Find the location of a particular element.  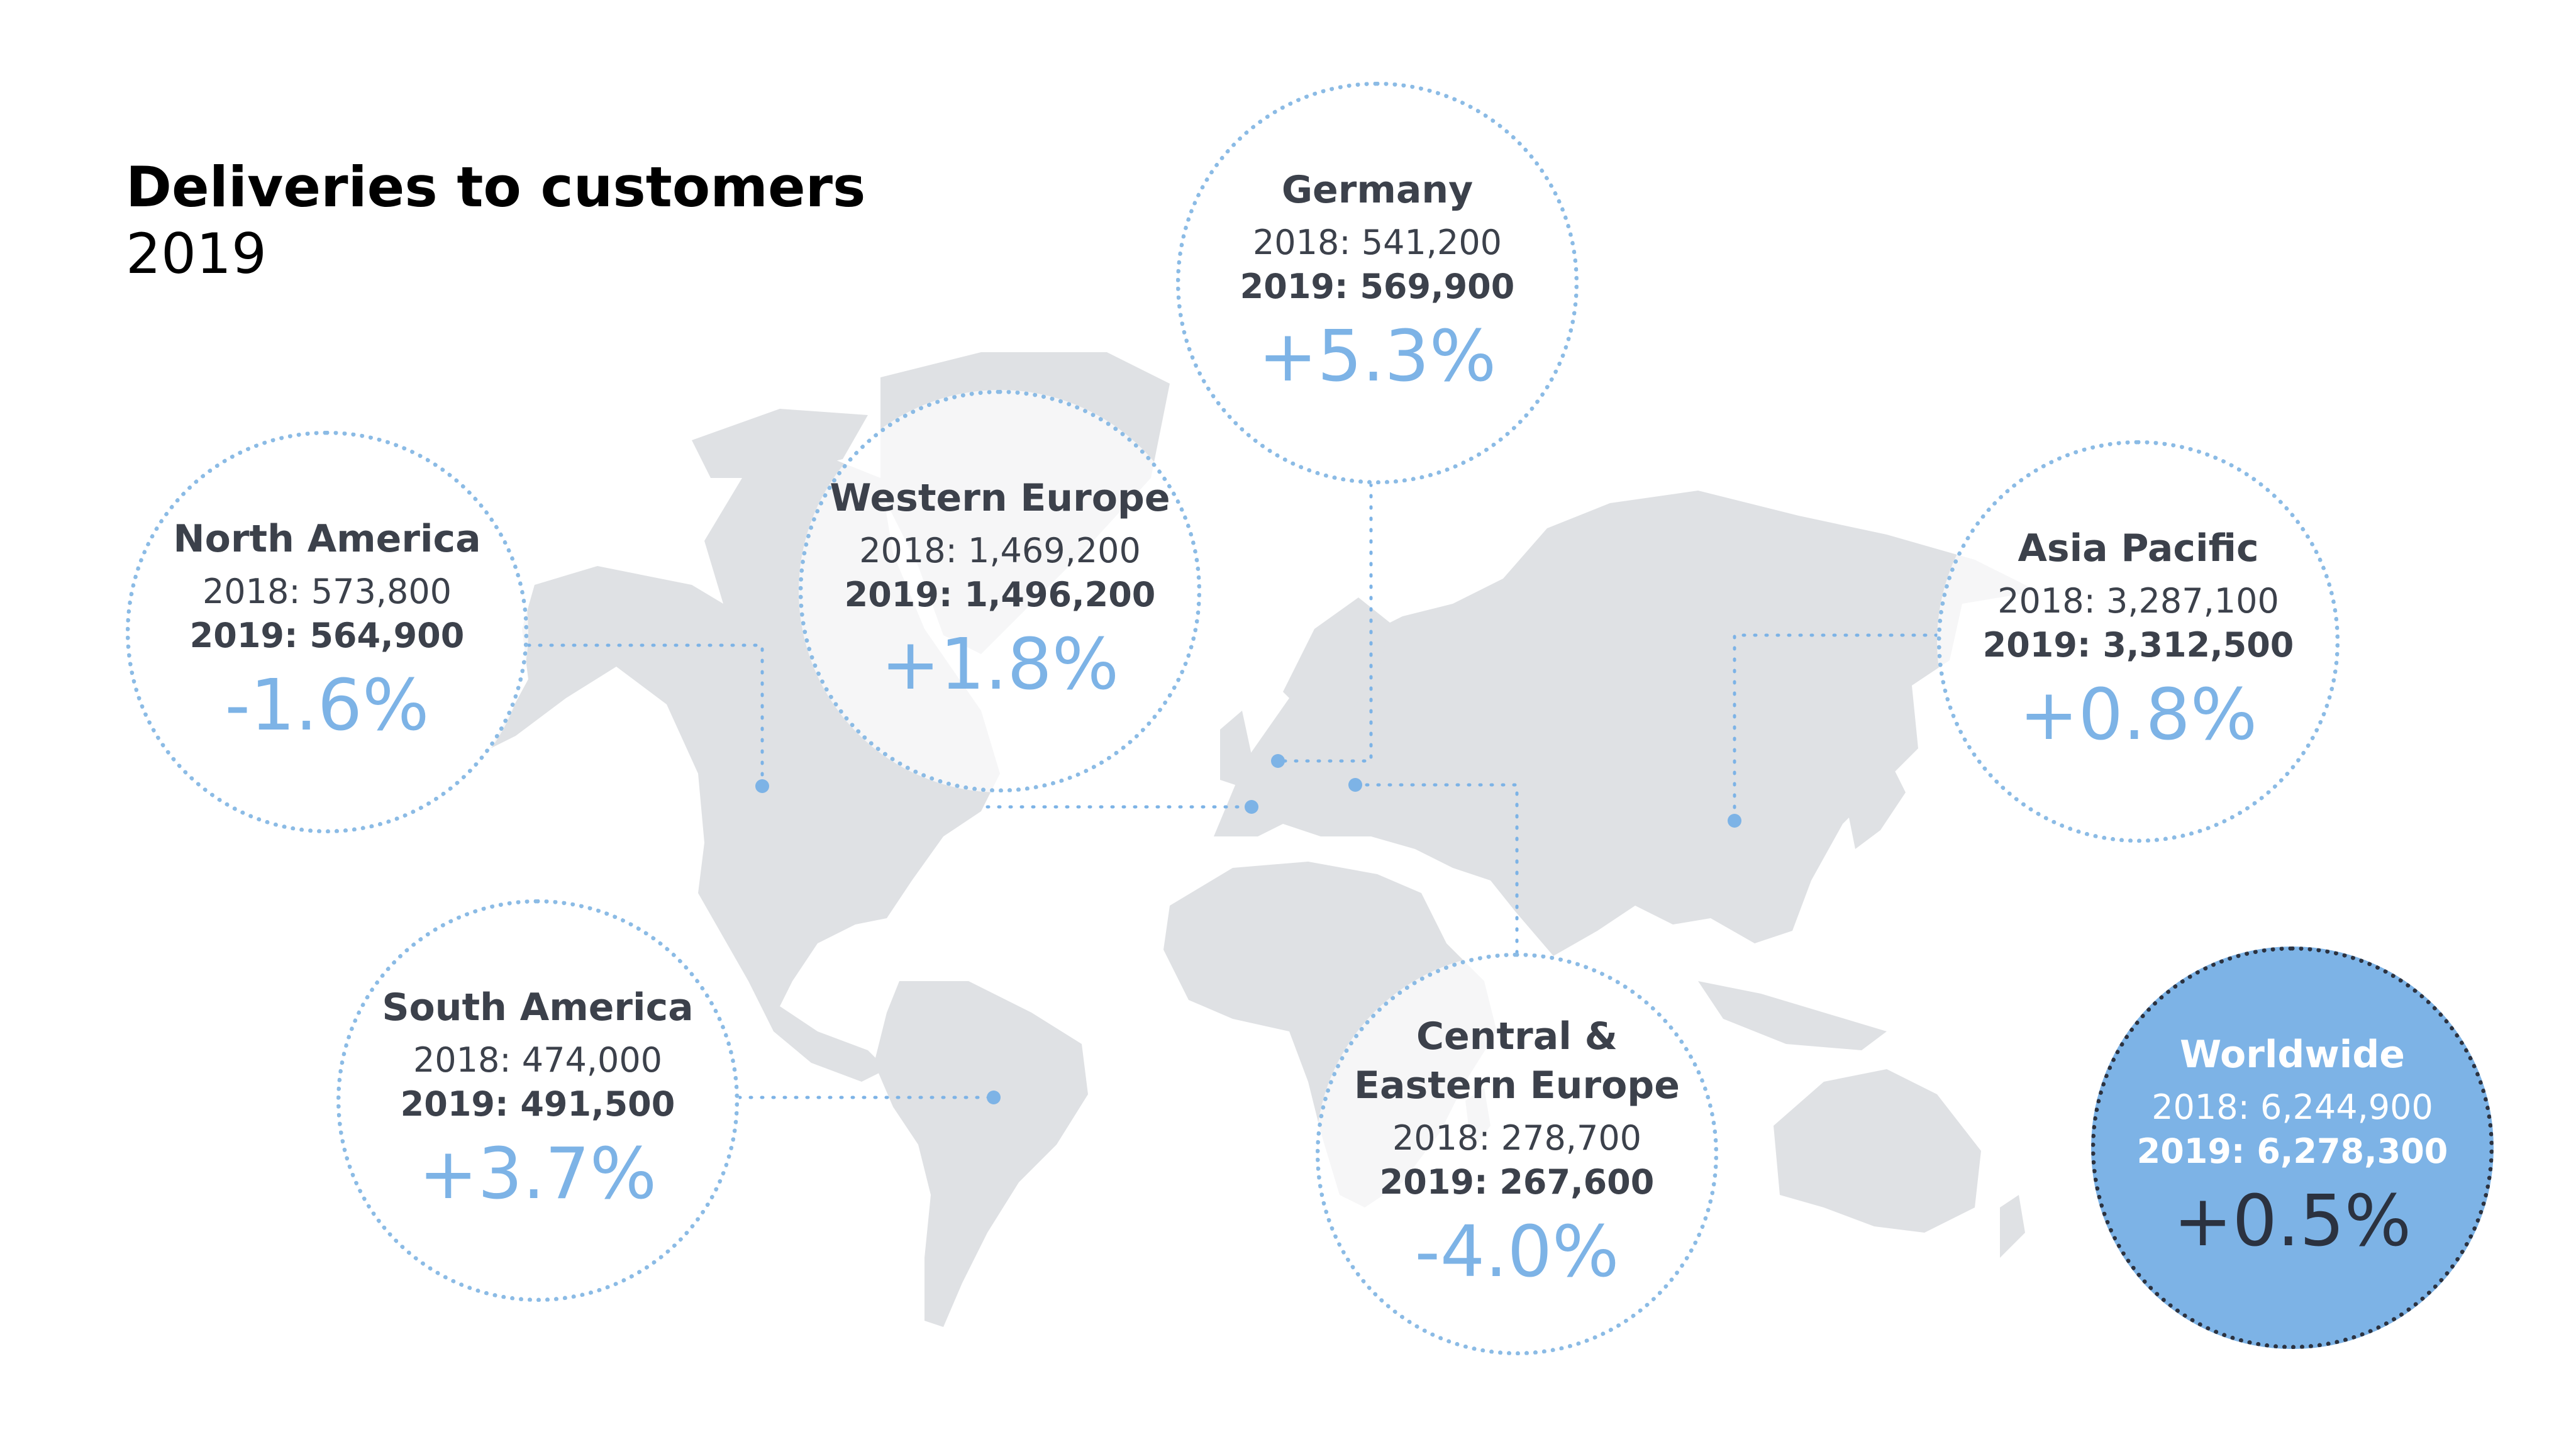

japan-landmass is located at coordinates (1877, 802).